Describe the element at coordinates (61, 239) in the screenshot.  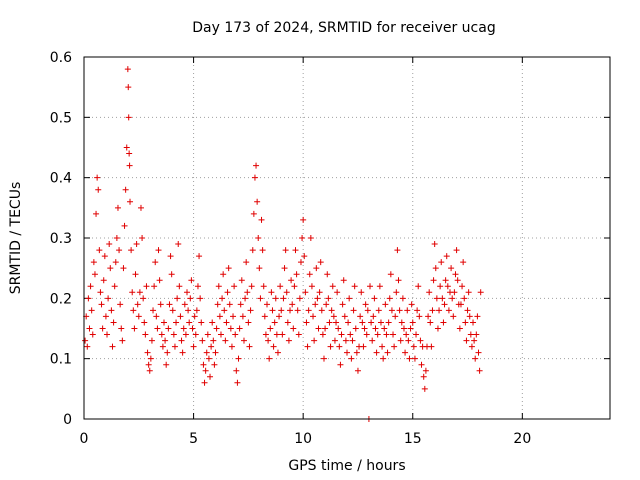
I see `y-tick-label: 0.3` at that location.